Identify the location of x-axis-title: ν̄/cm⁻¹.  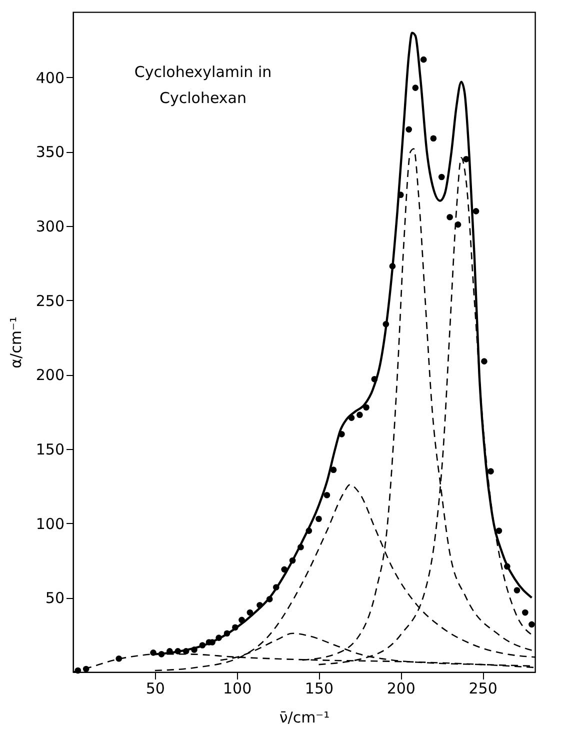
(304, 717).